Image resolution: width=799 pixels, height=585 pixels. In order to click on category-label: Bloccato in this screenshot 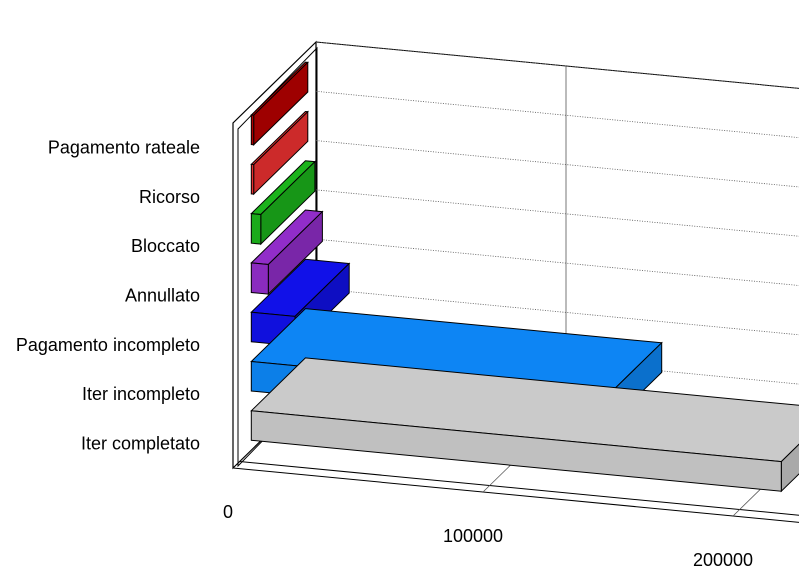, I will do `click(165, 246)`.